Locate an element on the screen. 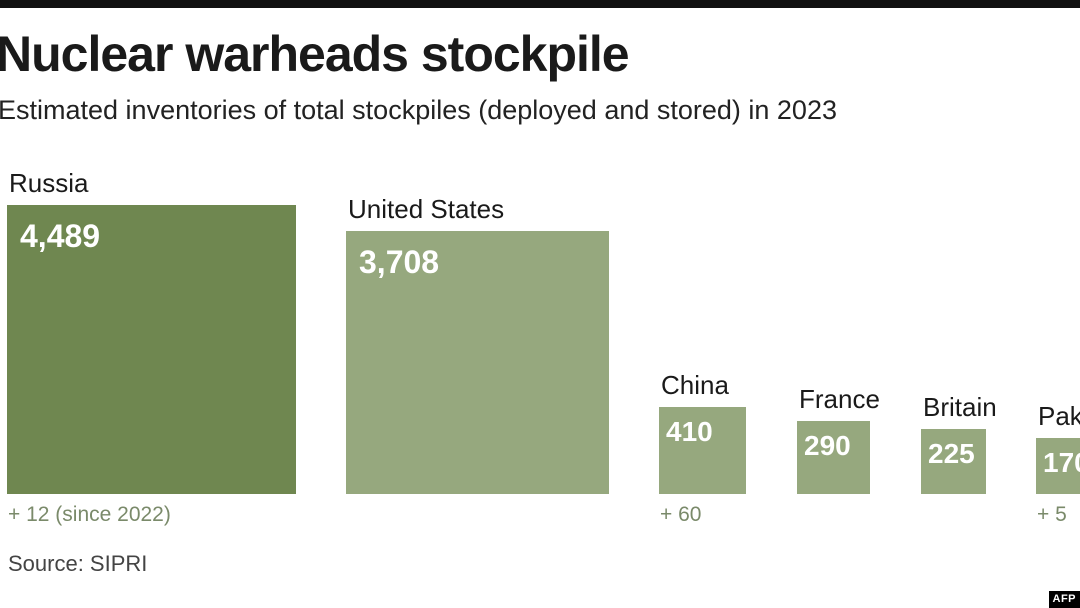 The image size is (1080, 608). value-label-united-states: 3,708 is located at coordinates (399, 262).